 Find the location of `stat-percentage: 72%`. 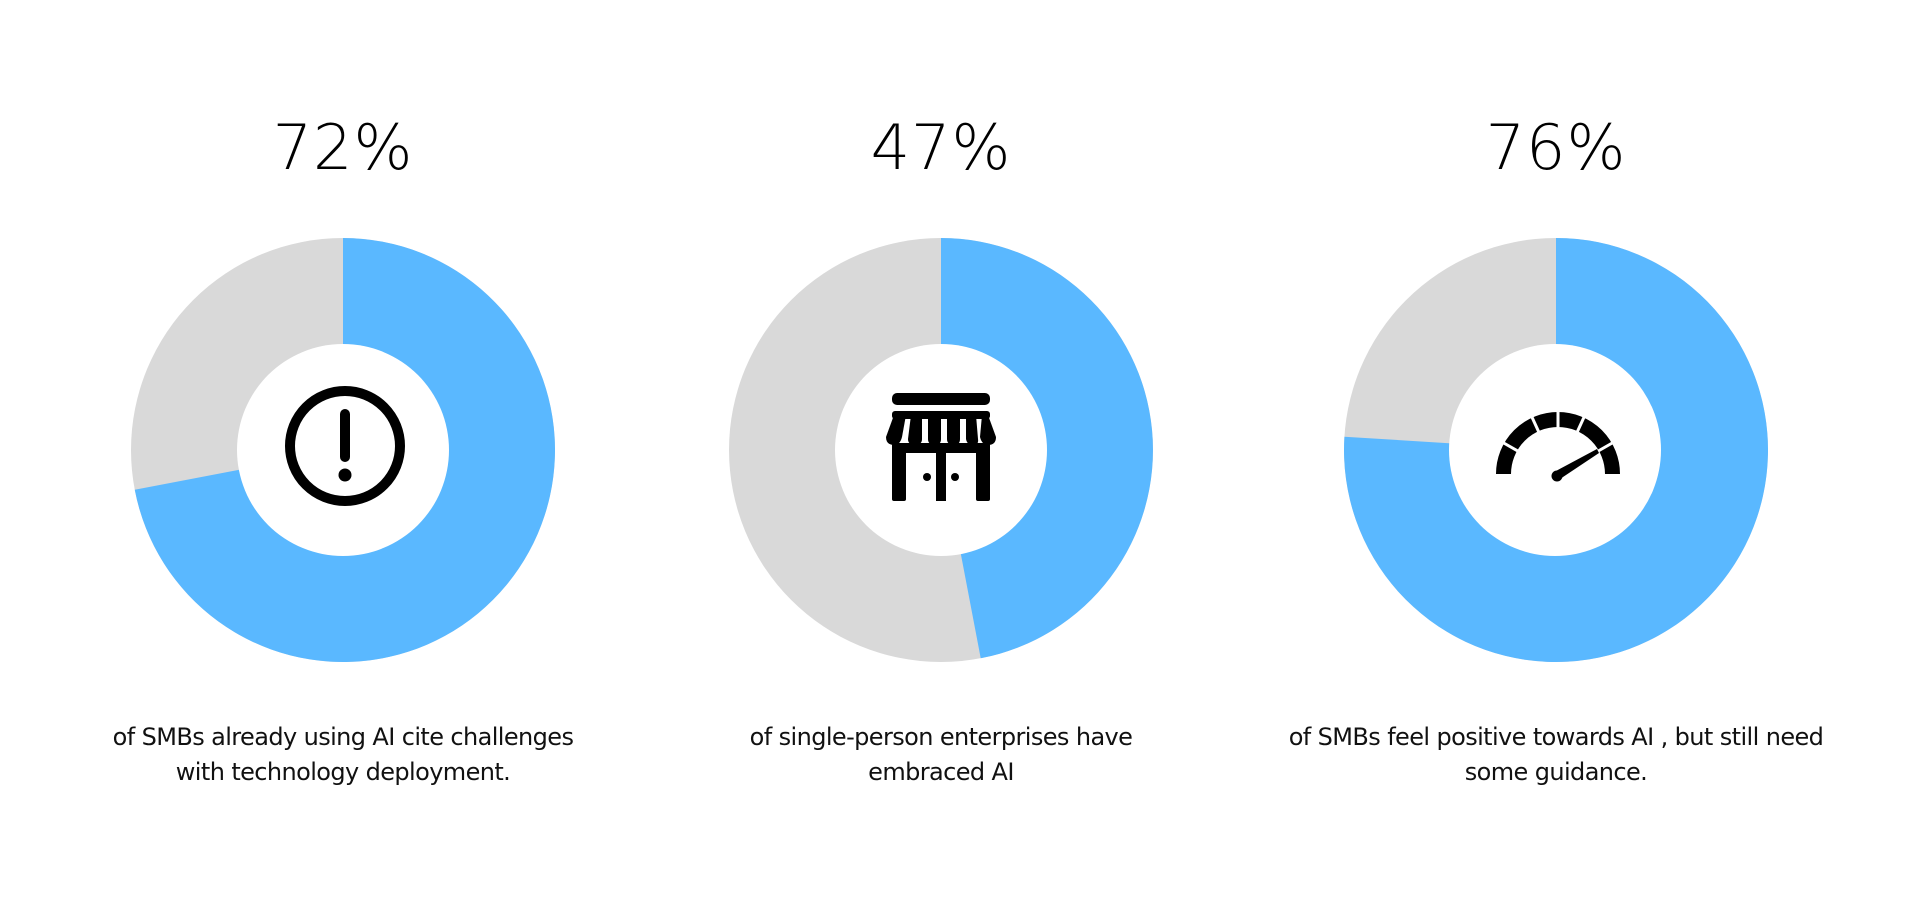

stat-percentage: 72% is located at coordinates (343, 147).